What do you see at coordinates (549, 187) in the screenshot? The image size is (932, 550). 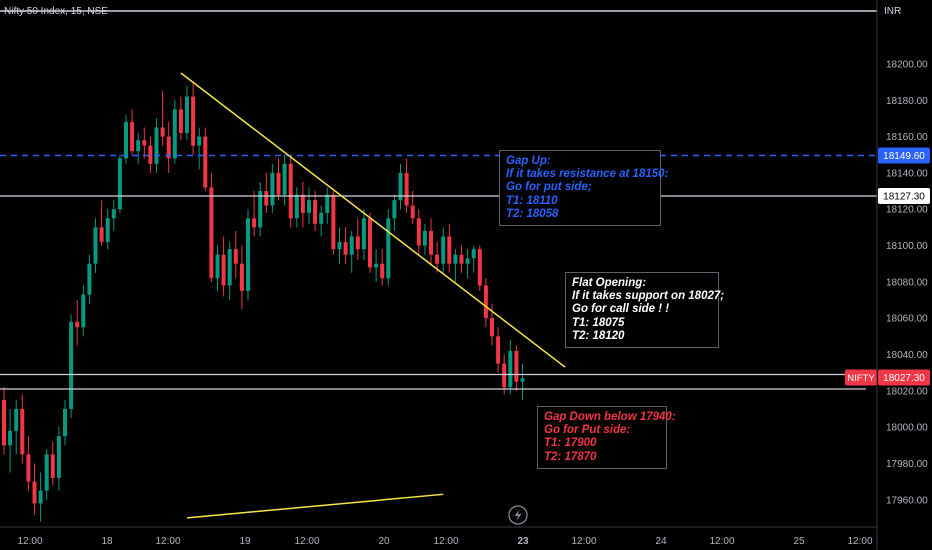 I see `gap-up-line-2: Go for put side;` at bounding box center [549, 187].